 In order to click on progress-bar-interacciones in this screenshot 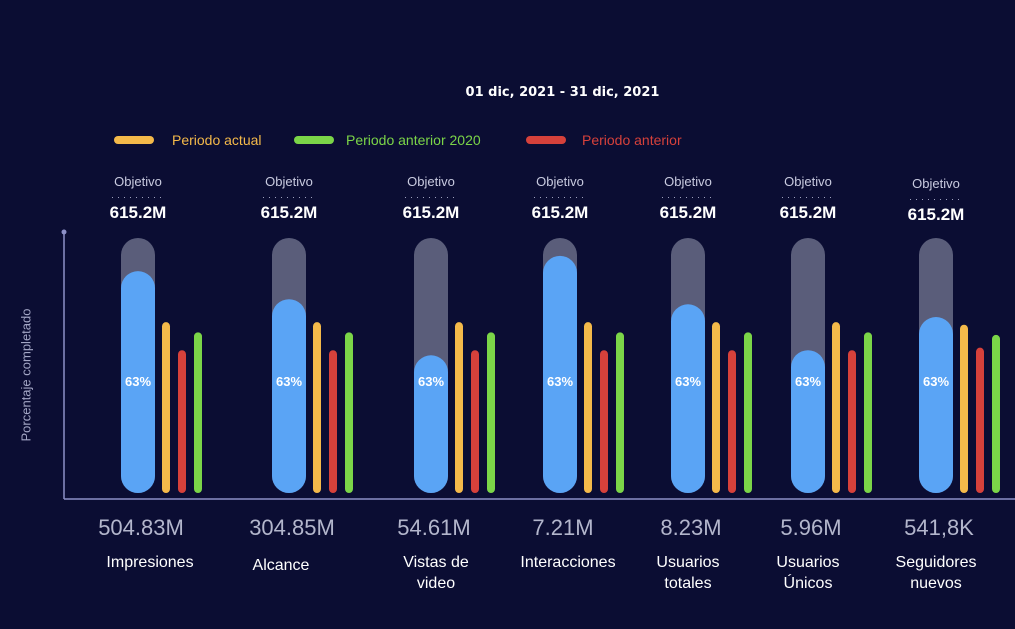, I will do `click(560, 374)`.